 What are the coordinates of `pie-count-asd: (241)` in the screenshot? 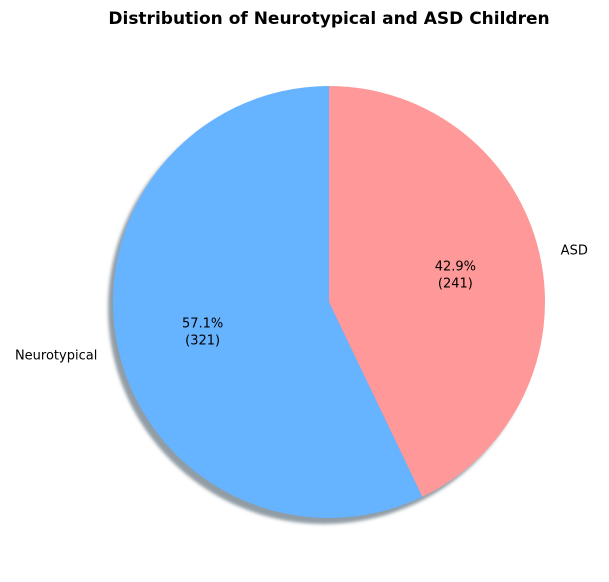 It's located at (455, 283).